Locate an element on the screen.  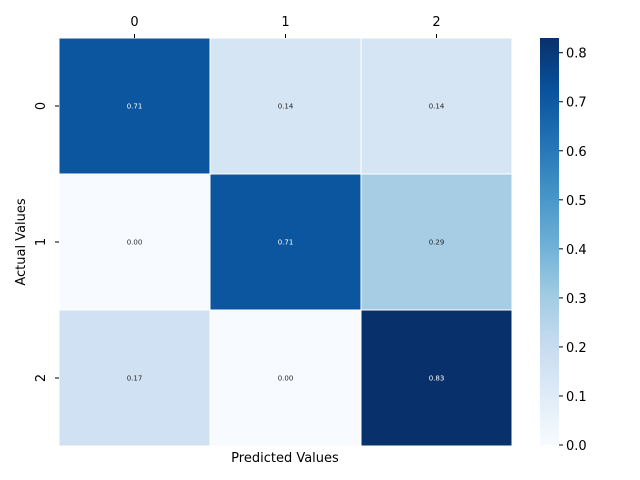
y-tick-label-1: 1 is located at coordinates (41, 242).